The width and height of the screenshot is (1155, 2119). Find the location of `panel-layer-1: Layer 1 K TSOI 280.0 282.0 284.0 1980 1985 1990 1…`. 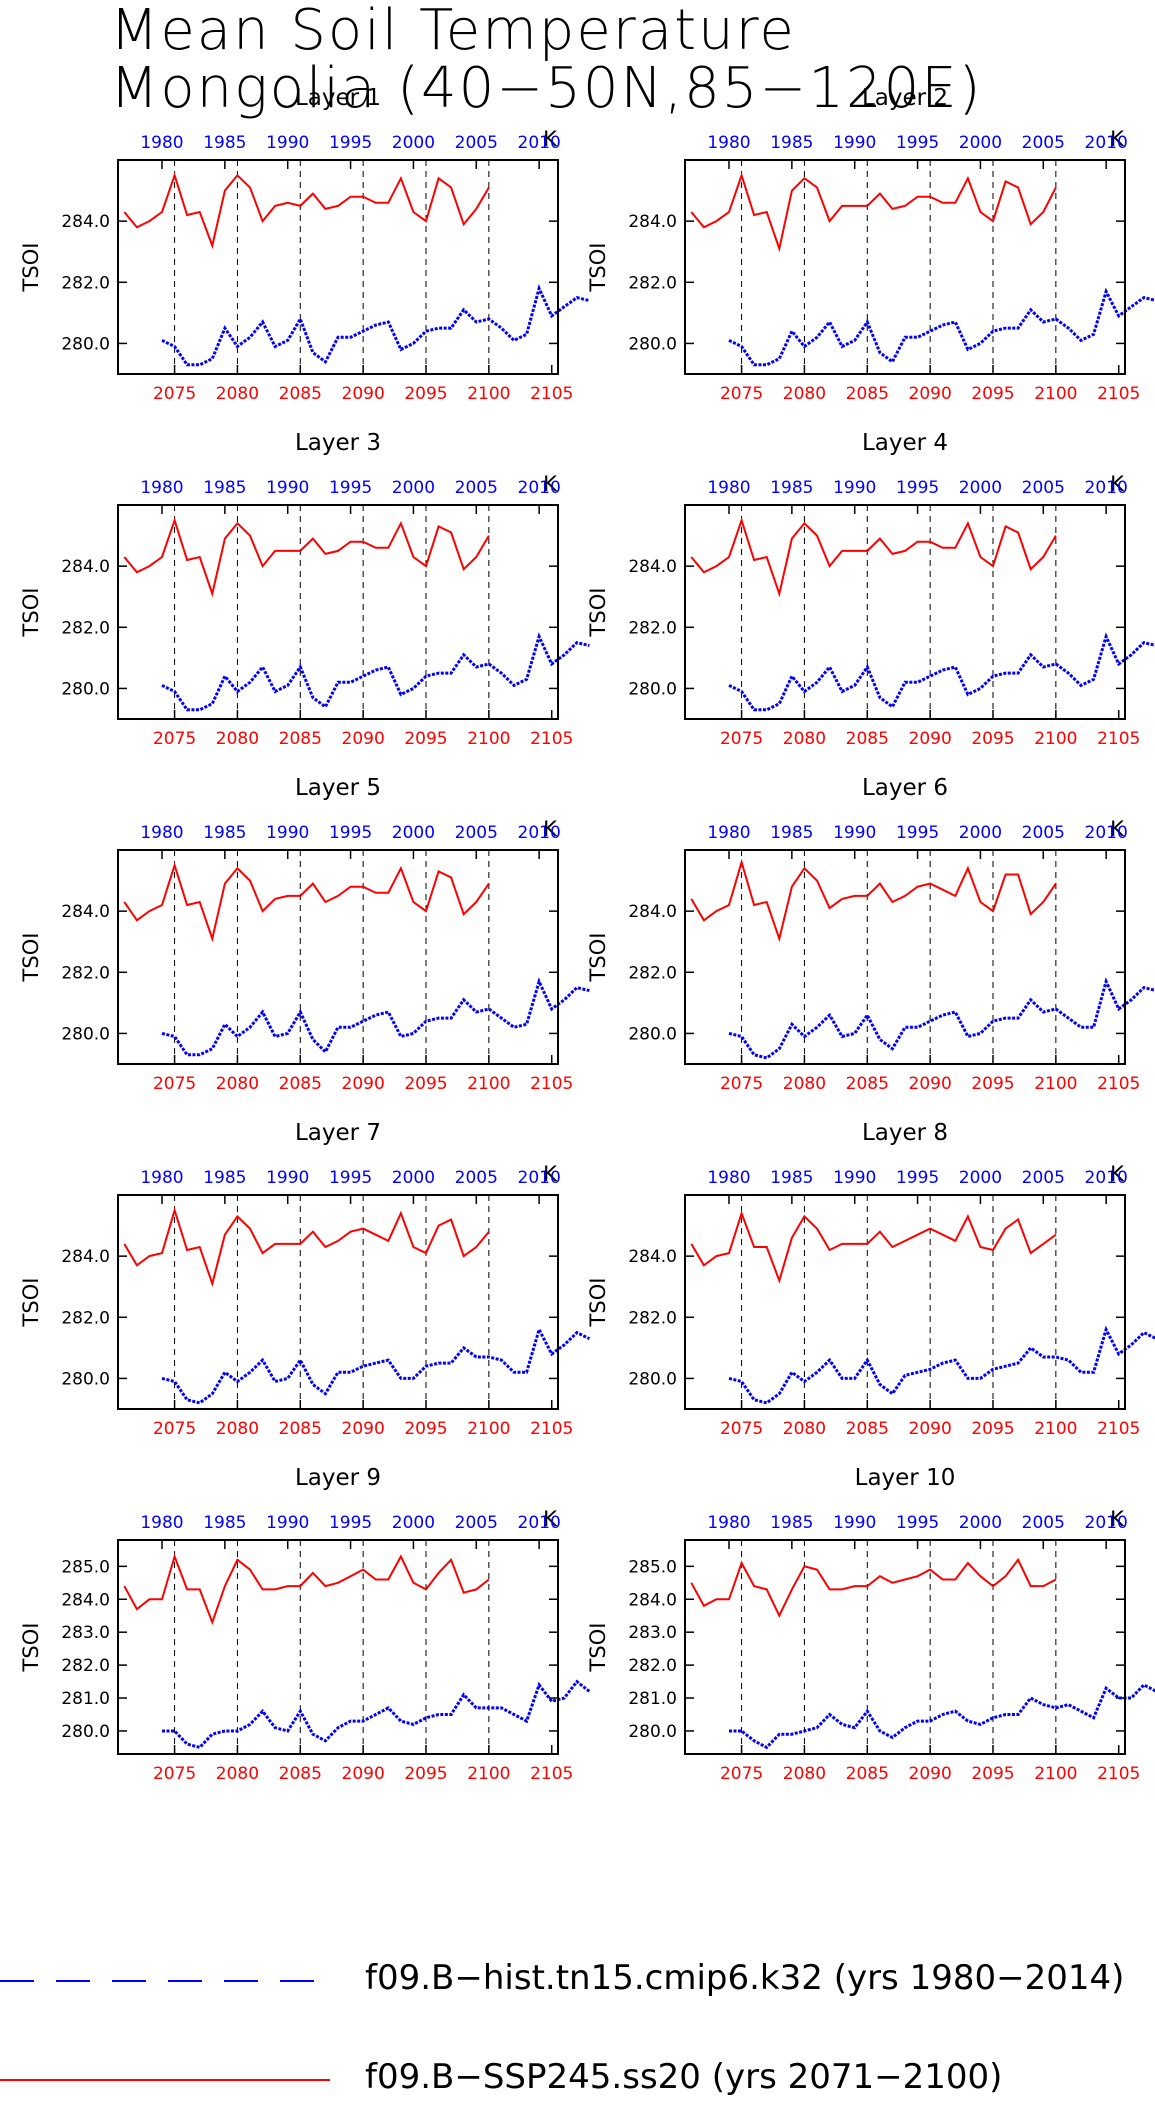

panel-layer-1: Layer 1 K TSOI 280.0 282.0 284.0 1980 1985 1990 1… is located at coordinates (304, 244).